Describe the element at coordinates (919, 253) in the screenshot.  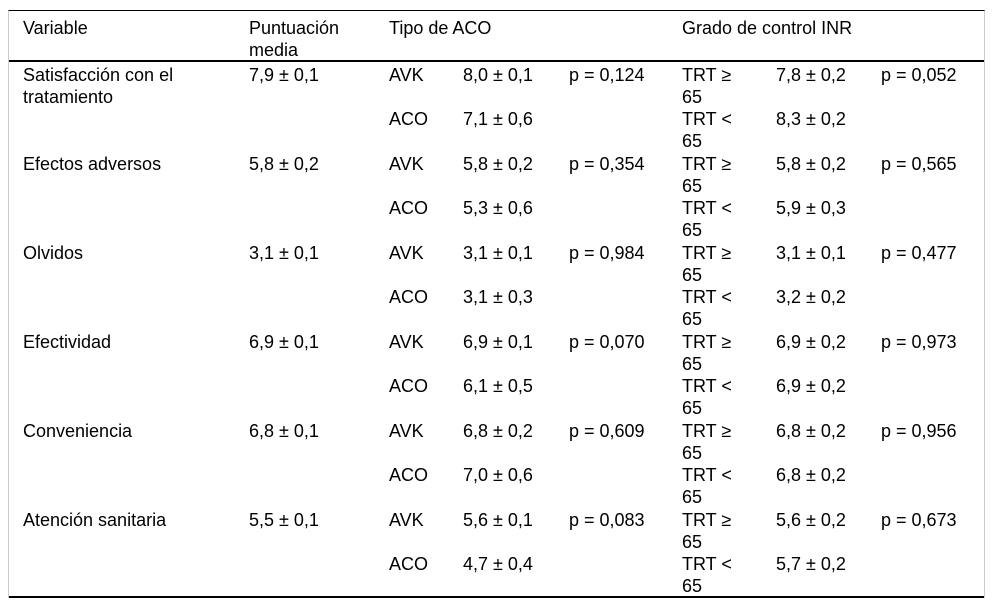
I see `inr-p-value: p = 0,477` at that location.